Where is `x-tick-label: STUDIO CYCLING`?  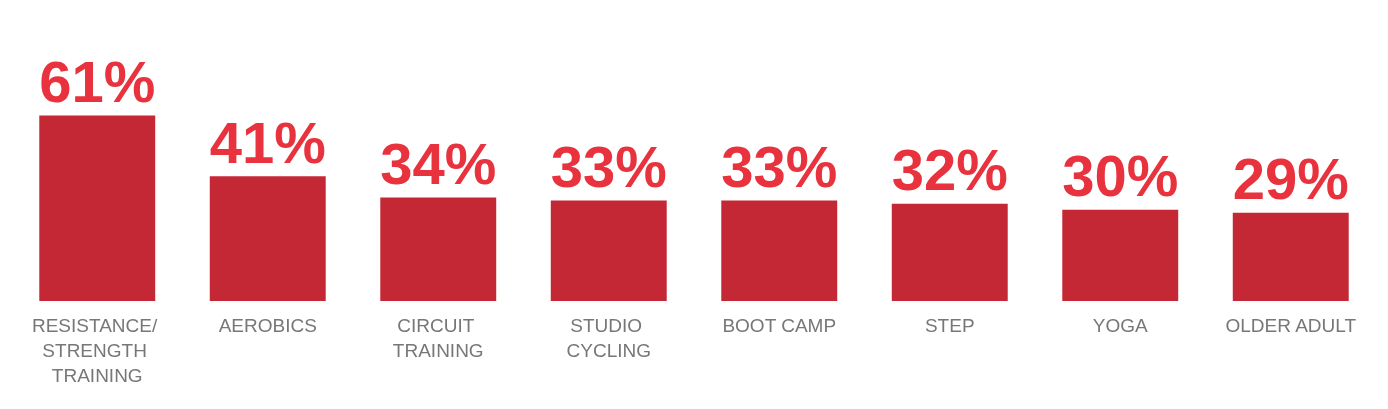 x-tick-label: STUDIO CYCLING is located at coordinates (608, 338).